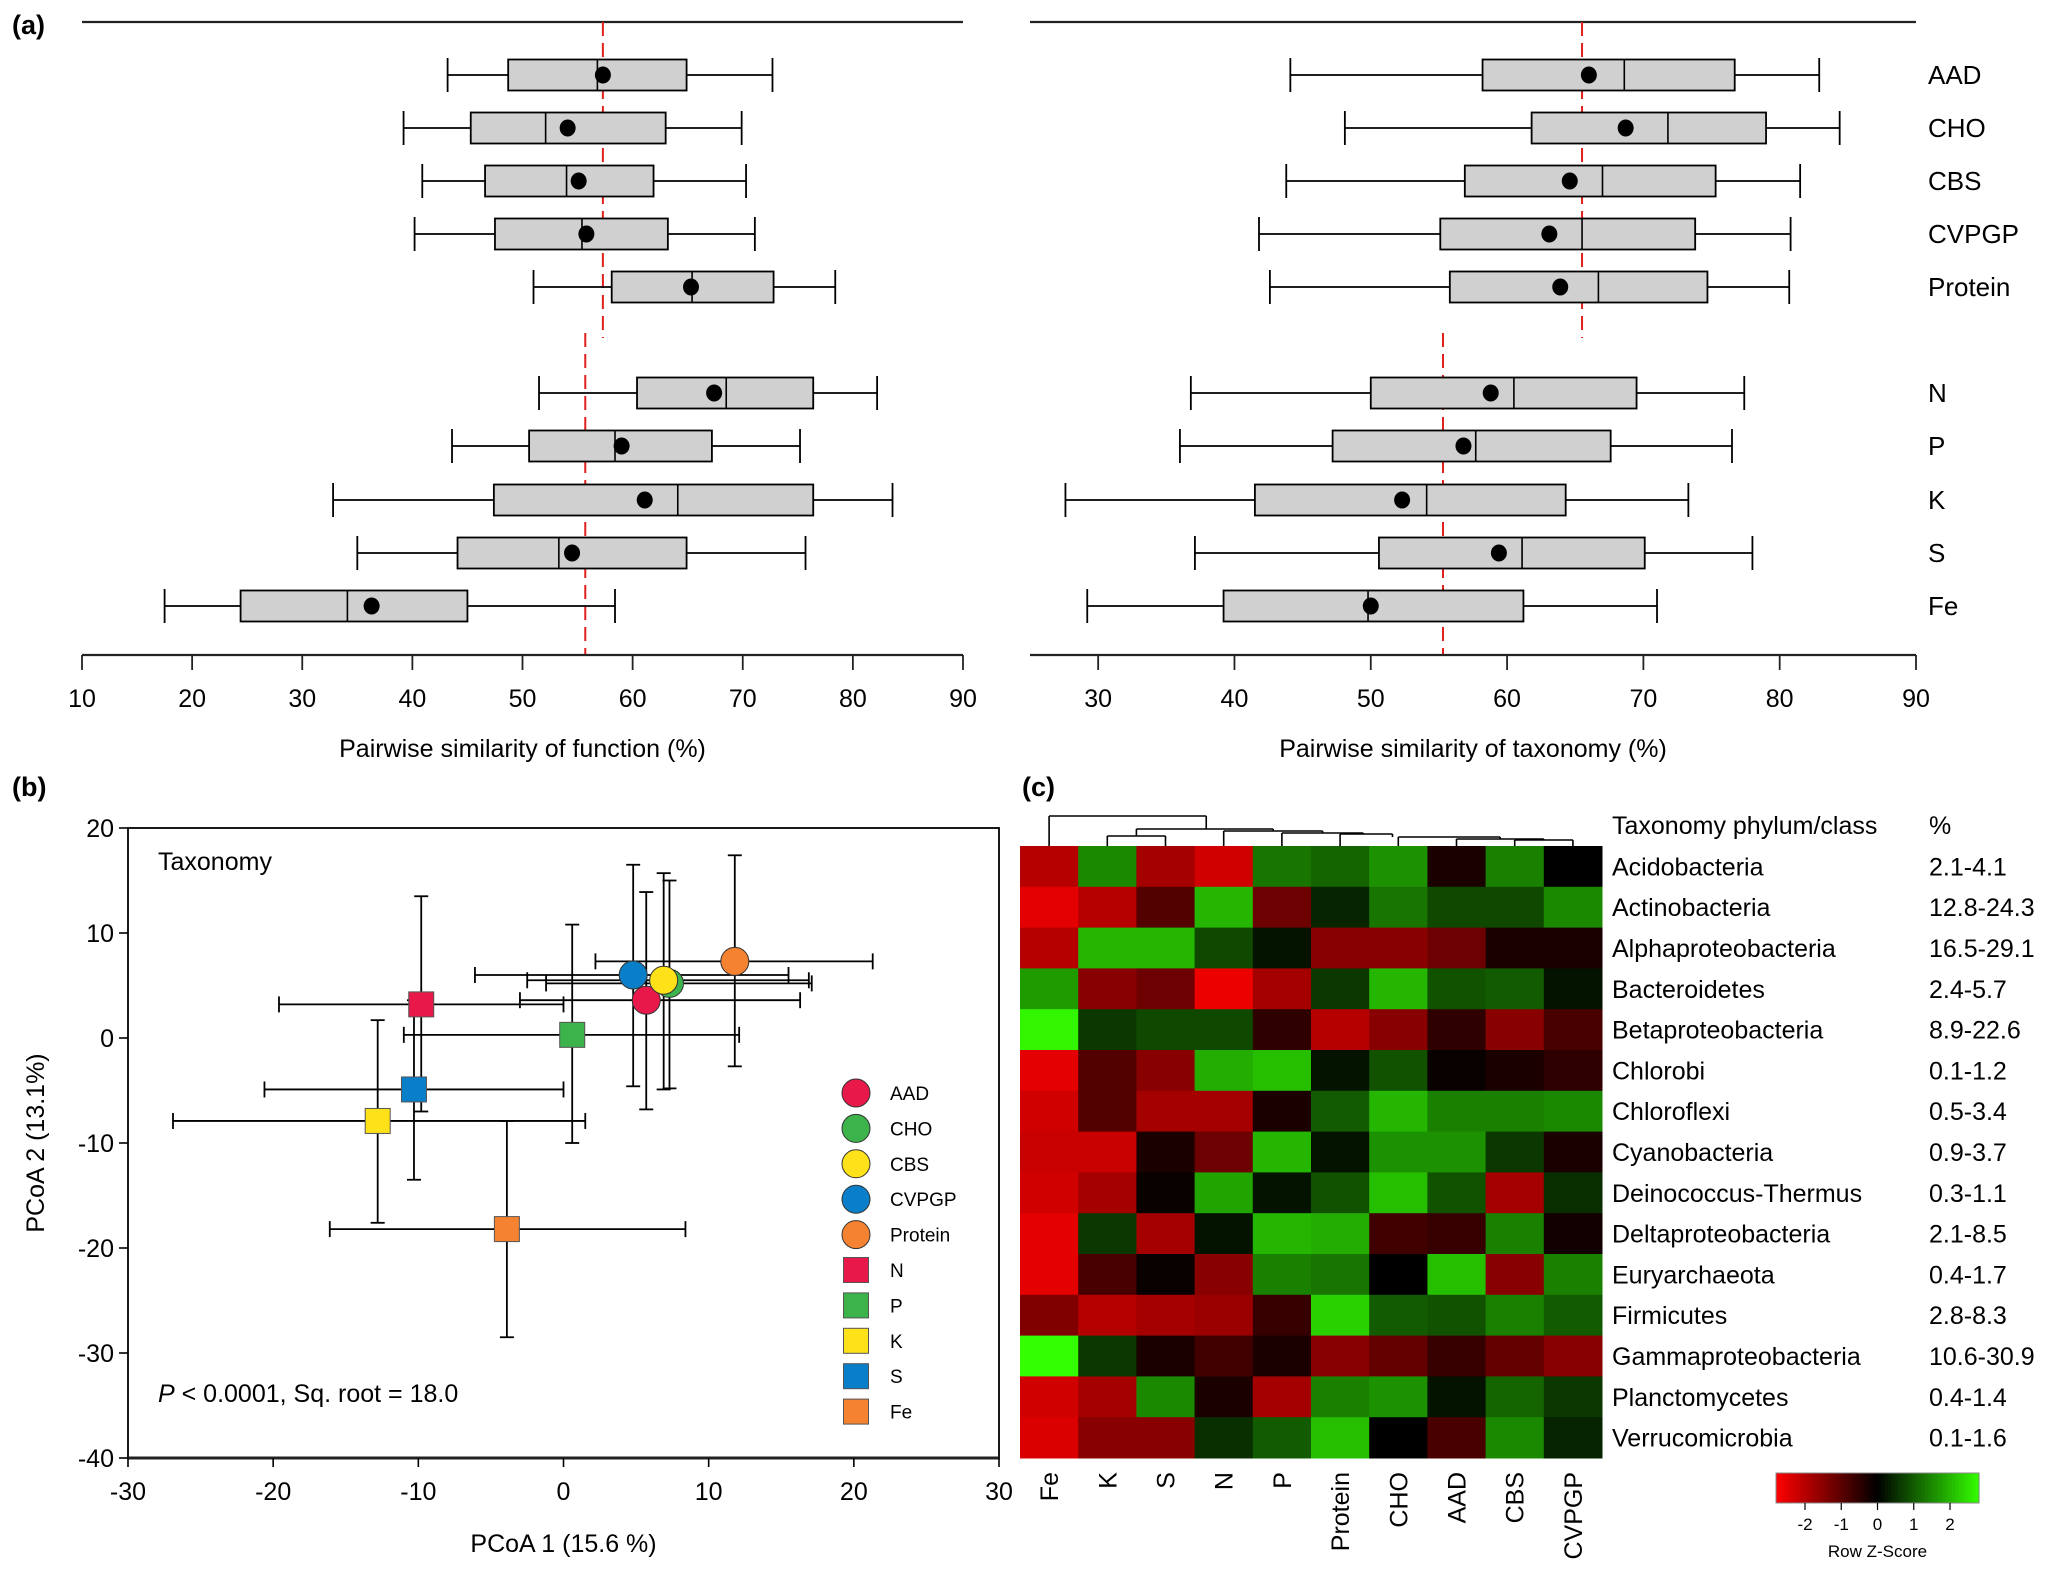 Image resolution: width=2067 pixels, height=1586 pixels. I want to click on colorbar-tick-label: 0, so click(1877, 1524).